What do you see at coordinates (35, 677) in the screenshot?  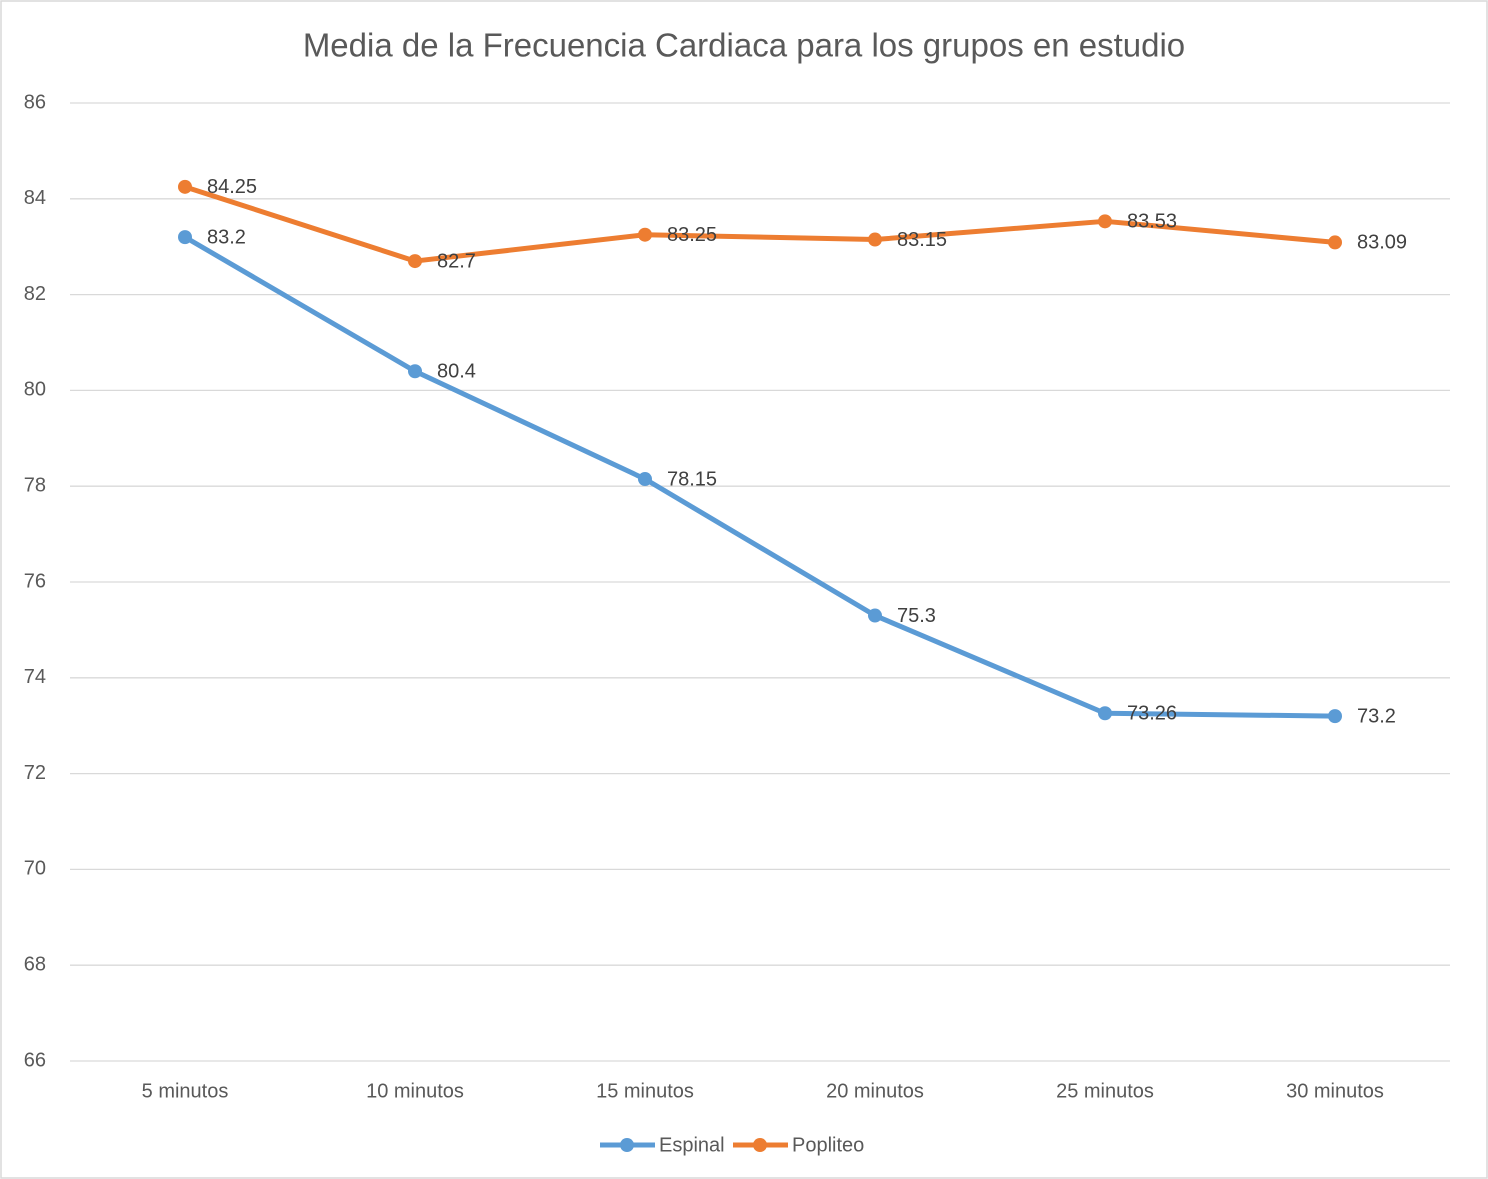 I see `y-tick-label: 74` at bounding box center [35, 677].